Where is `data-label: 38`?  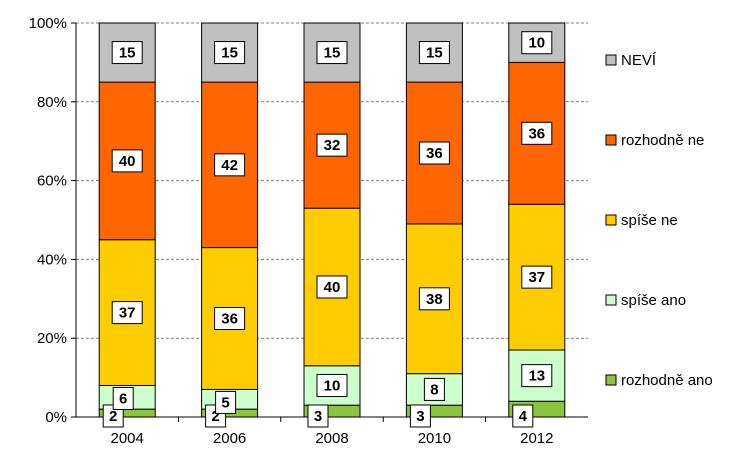 data-label: 38 is located at coordinates (434, 299).